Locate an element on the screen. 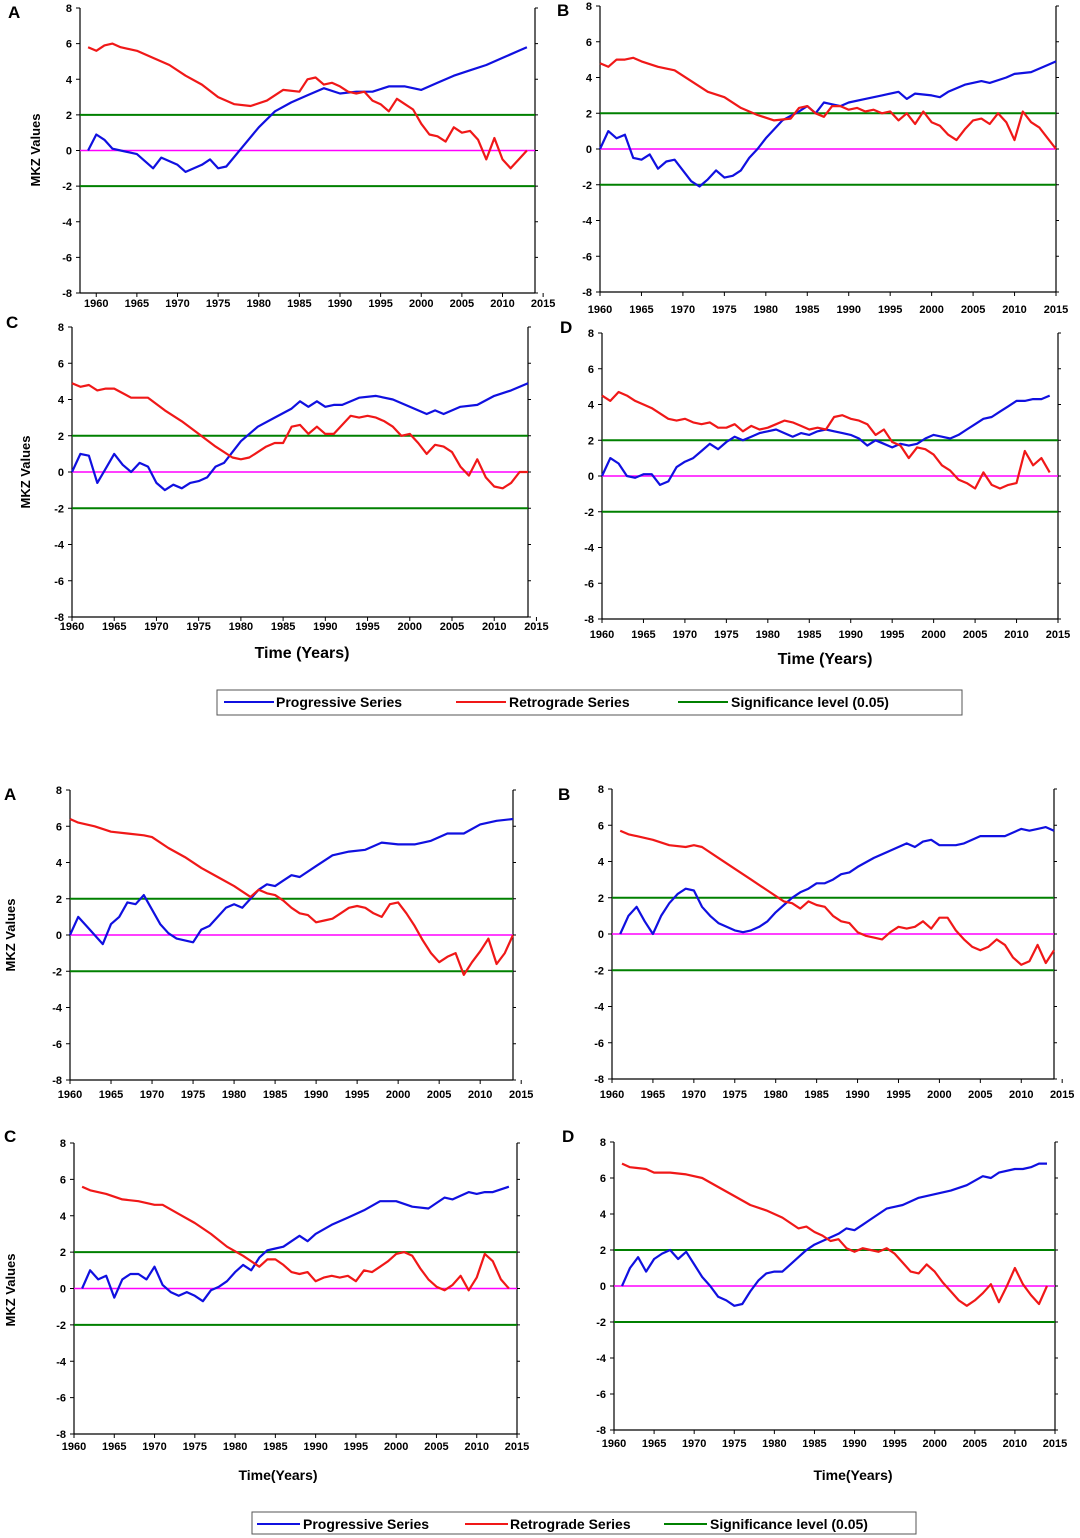 The width and height of the screenshot is (1080, 1538). x-tick-label: 2015 is located at coordinates (521, 1095).